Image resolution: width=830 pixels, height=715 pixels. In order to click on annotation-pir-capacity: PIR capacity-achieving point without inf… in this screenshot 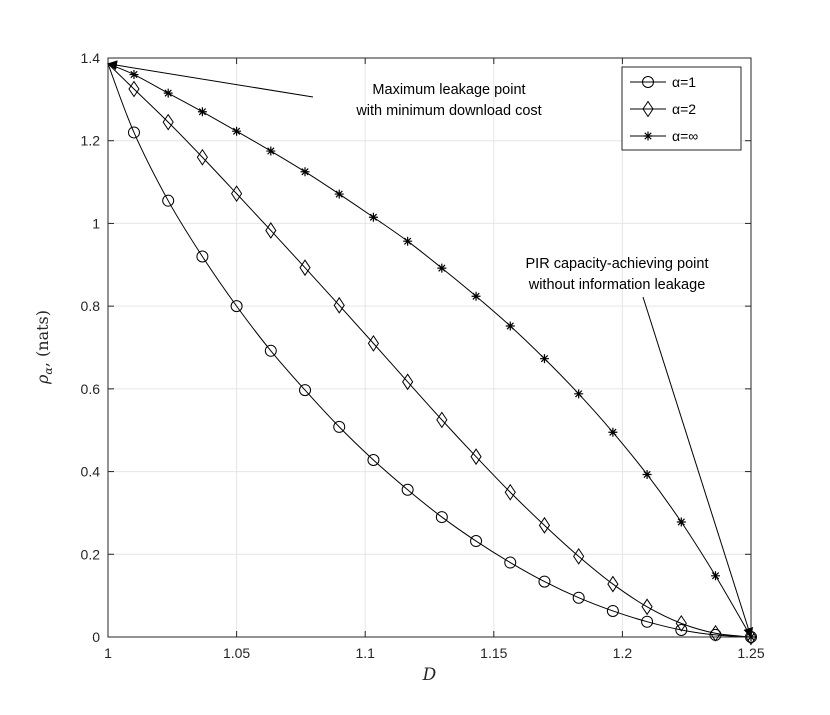, I will do `click(640, 447)`.